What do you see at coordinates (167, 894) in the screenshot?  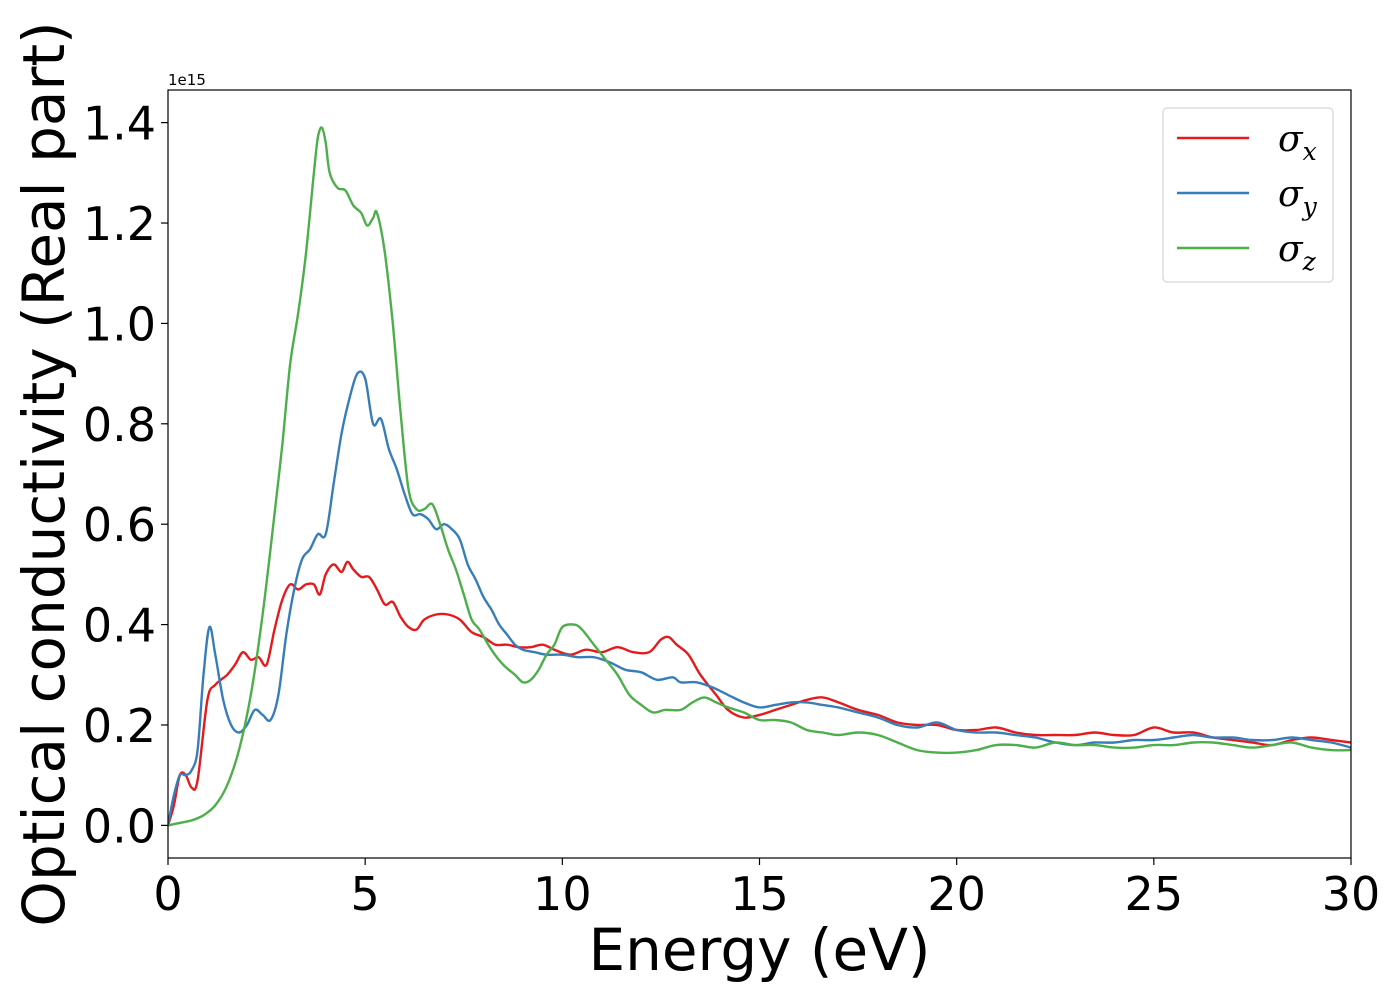 I see `x-tick-label: 0` at bounding box center [167, 894].